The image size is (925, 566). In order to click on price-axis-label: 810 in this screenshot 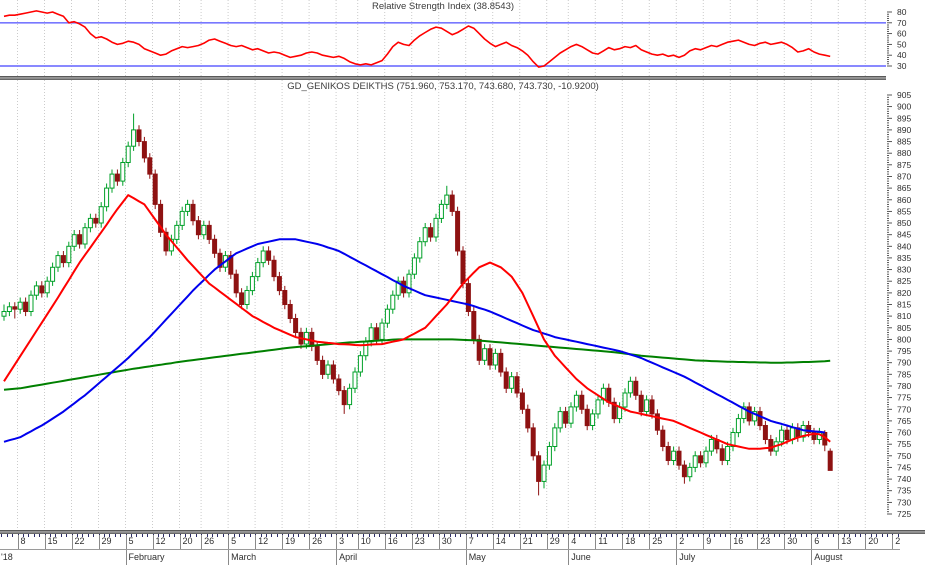, I will do `click(904, 316)`.